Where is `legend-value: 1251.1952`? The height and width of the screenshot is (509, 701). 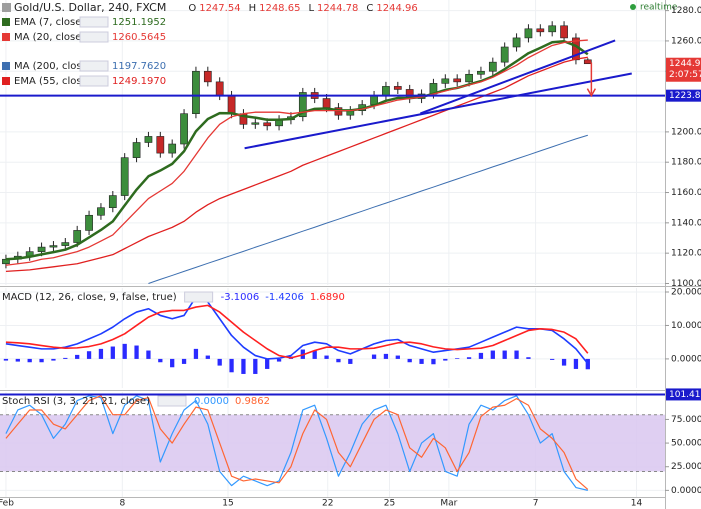 legend-value: 1251.1952 is located at coordinates (139, 22).